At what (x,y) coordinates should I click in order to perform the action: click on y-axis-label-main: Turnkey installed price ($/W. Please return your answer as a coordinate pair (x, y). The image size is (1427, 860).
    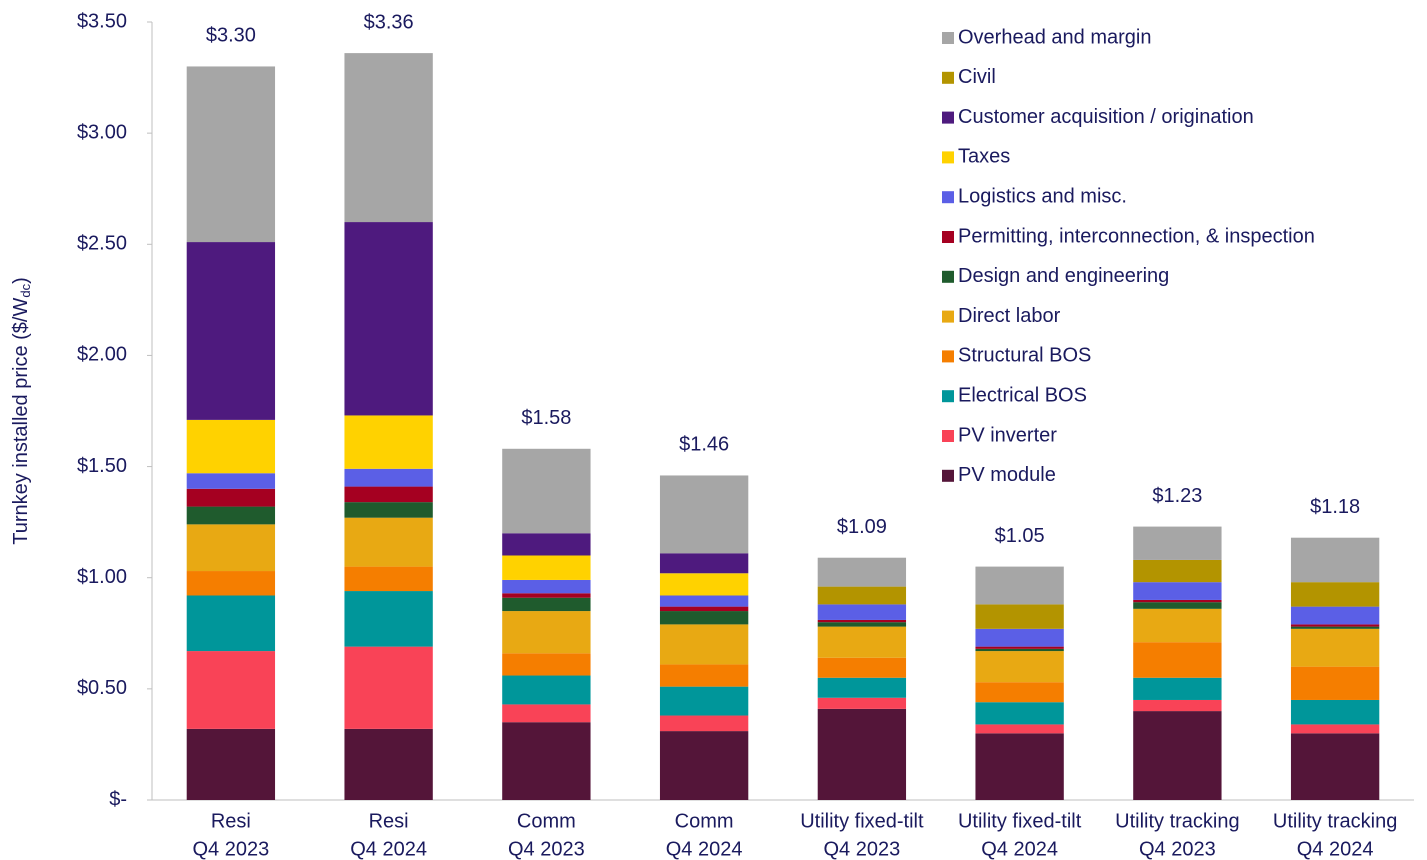
    Looking at the image, I should click on (21, 421).